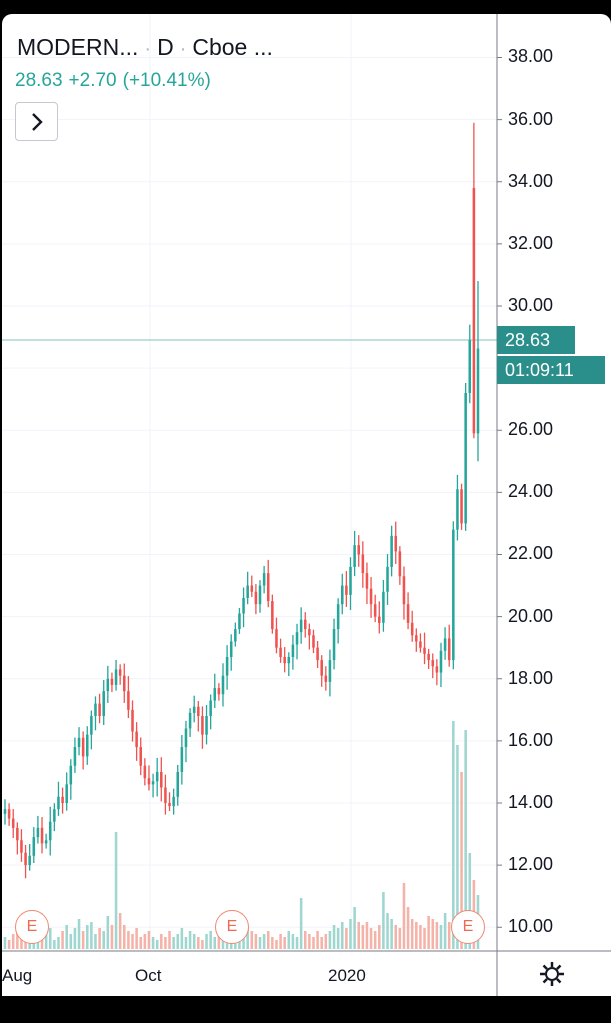 This screenshot has height=1023, width=611. What do you see at coordinates (531, 739) in the screenshot?
I see `price-axis-label: 16.00` at bounding box center [531, 739].